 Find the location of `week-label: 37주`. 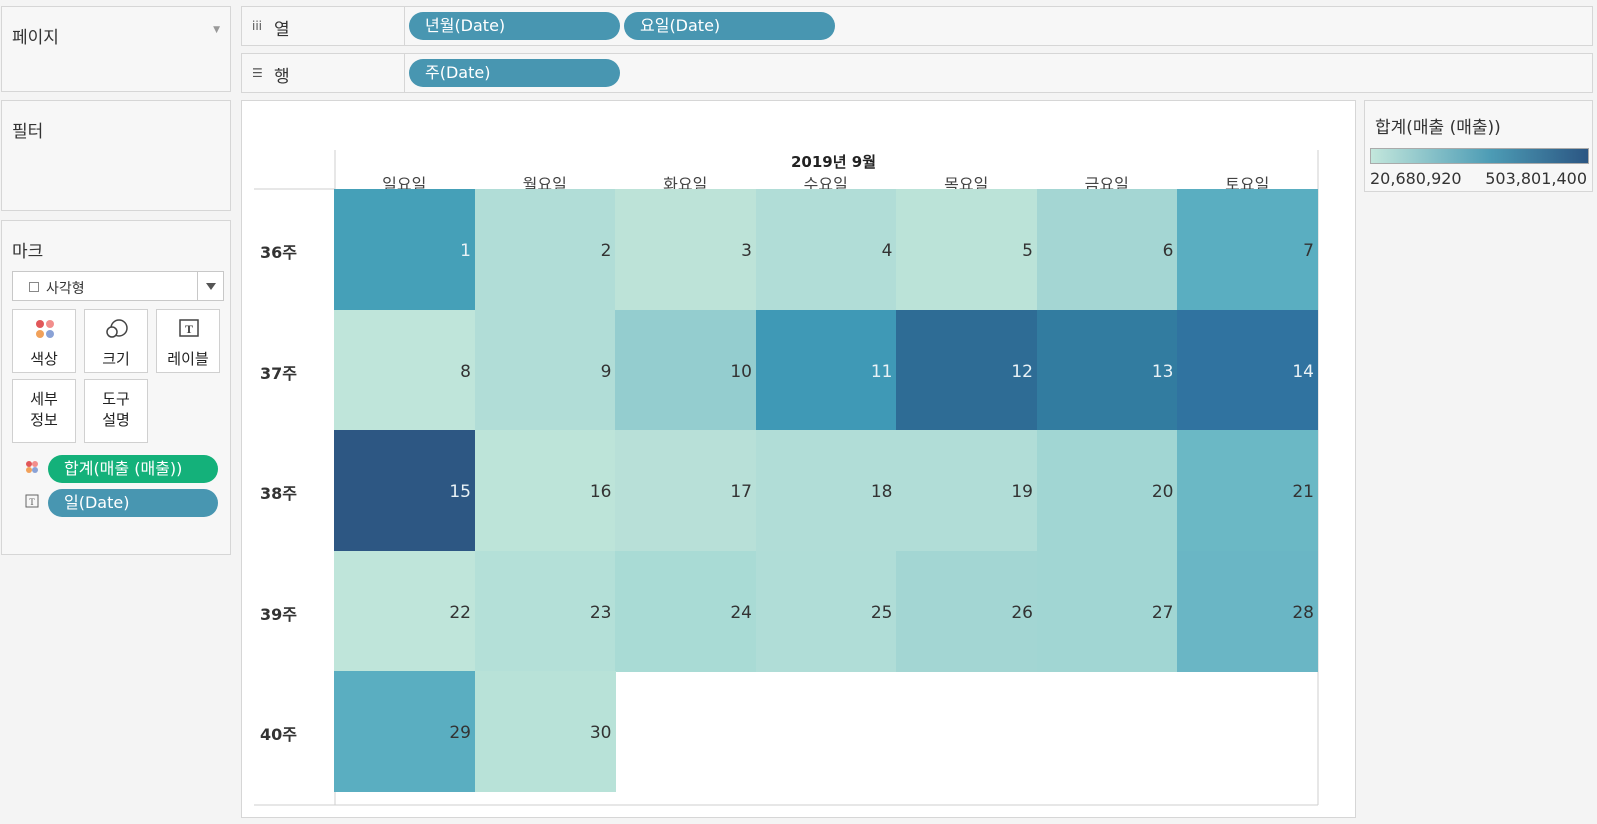

week-label: 37주 is located at coordinates (278, 373).